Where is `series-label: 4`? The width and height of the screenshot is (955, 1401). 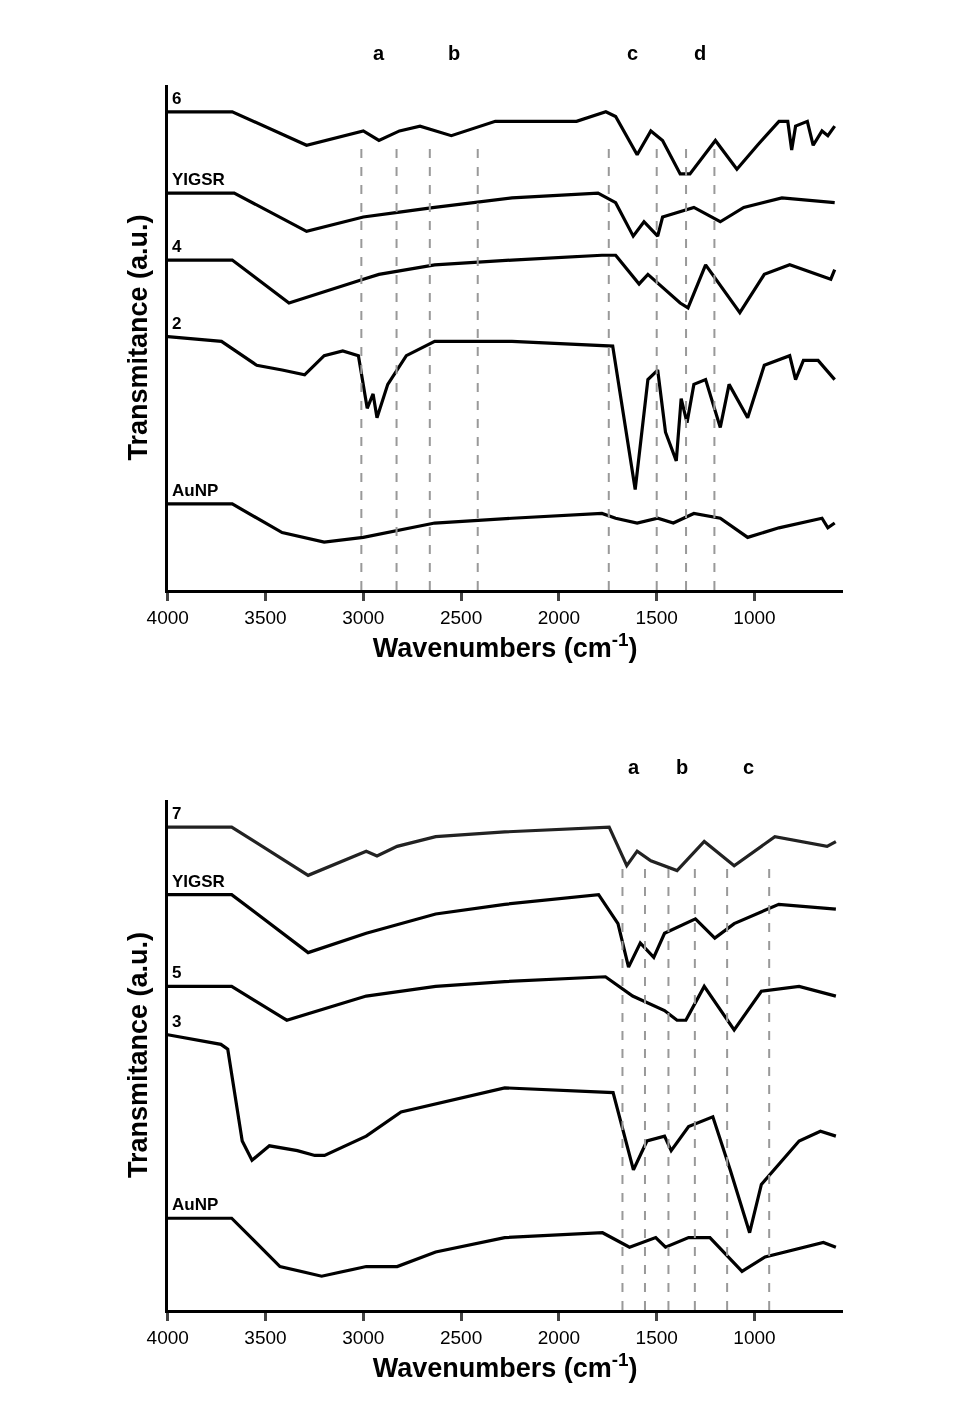 series-label: 4 is located at coordinates (177, 246).